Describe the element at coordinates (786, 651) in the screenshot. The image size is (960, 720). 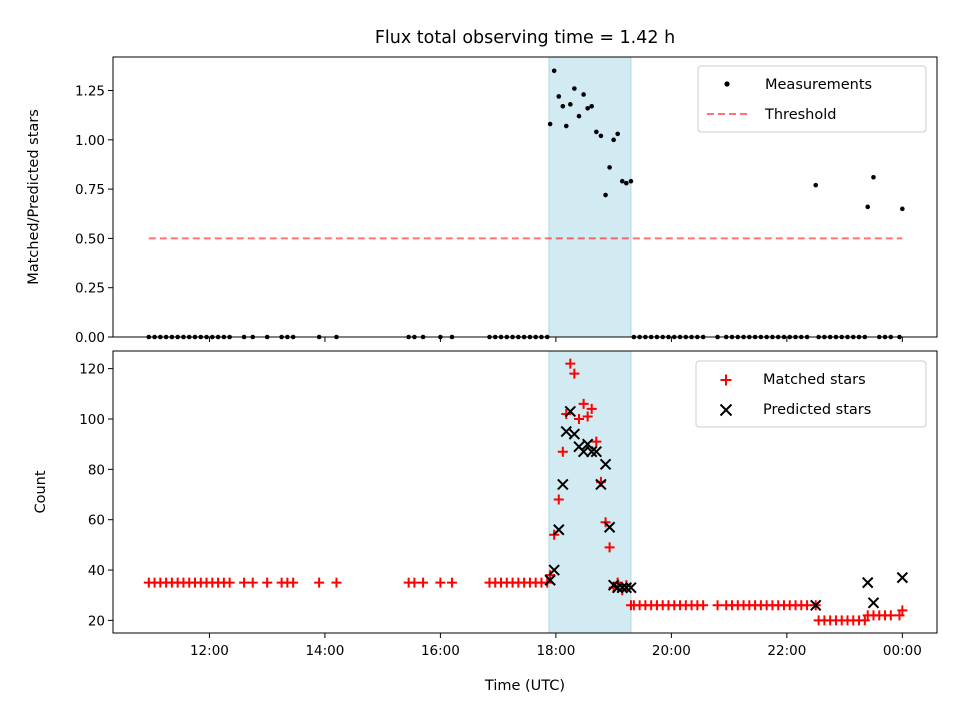
I see `x-tick-label: 22:00` at that location.